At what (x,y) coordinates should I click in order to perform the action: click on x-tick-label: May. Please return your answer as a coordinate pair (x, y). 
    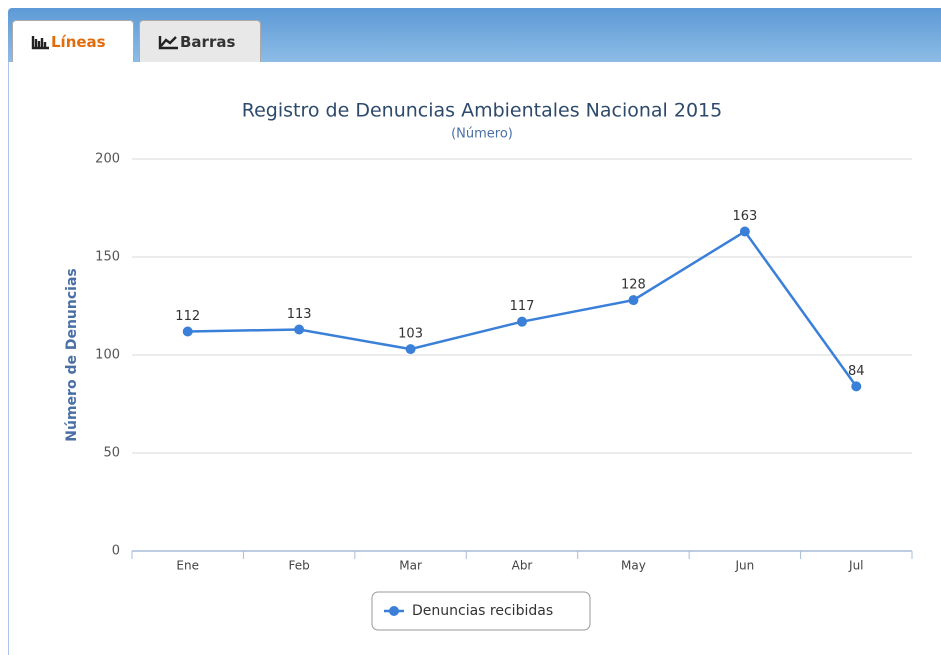
    Looking at the image, I should click on (633, 566).